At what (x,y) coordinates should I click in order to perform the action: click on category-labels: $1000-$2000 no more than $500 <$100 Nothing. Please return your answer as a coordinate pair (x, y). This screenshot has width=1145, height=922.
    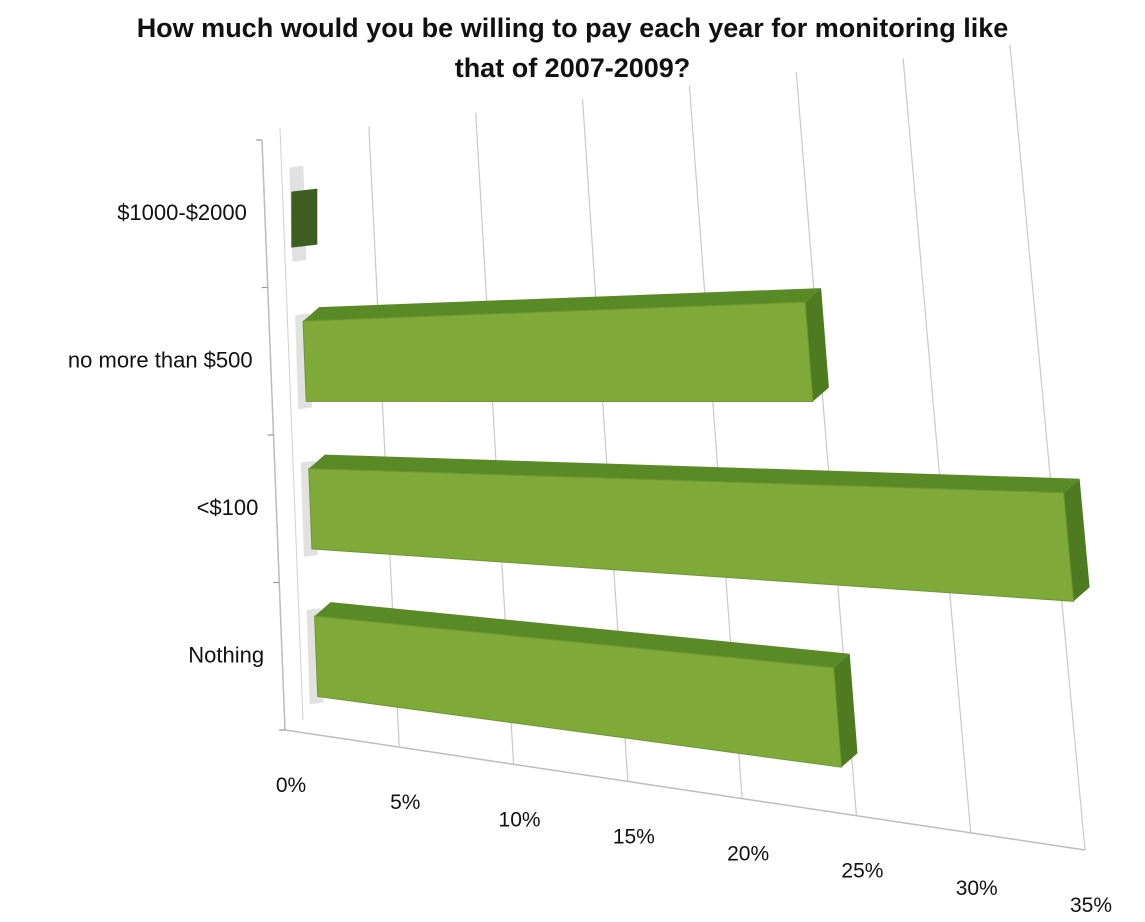
    Looking at the image, I should click on (166, 434).